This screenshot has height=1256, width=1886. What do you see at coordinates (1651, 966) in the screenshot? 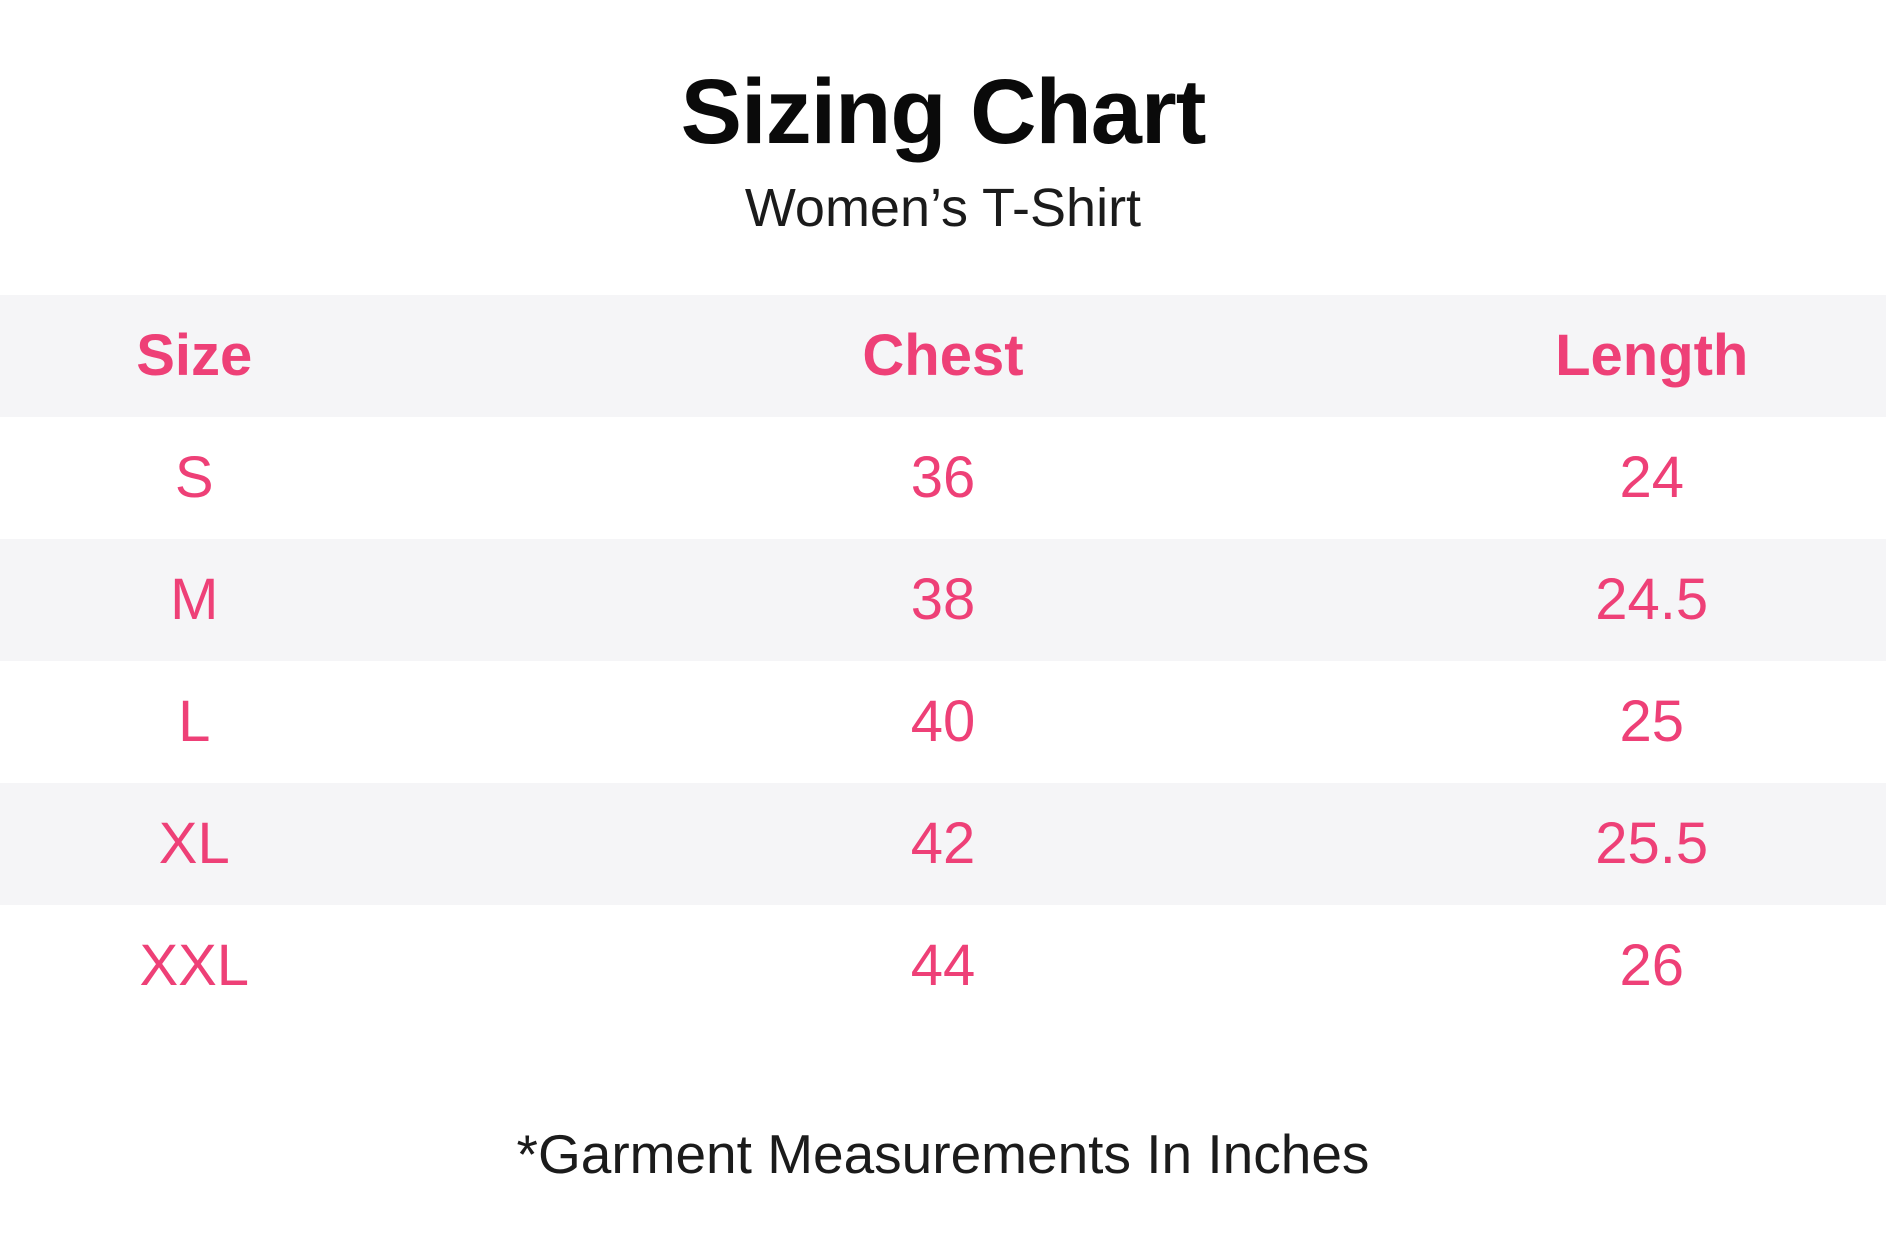
I see `length-cell: 26` at bounding box center [1651, 966].